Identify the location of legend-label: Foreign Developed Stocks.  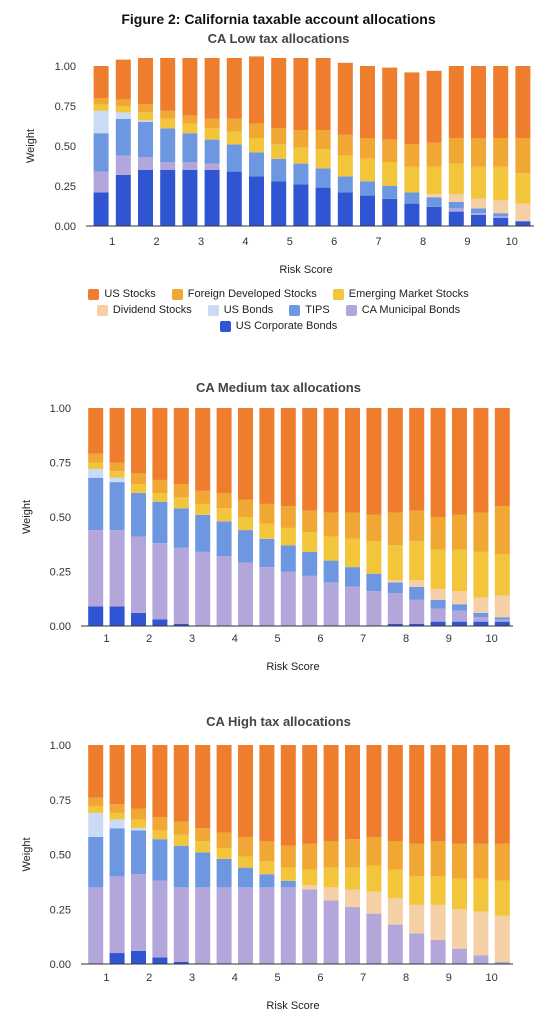
(252, 294).